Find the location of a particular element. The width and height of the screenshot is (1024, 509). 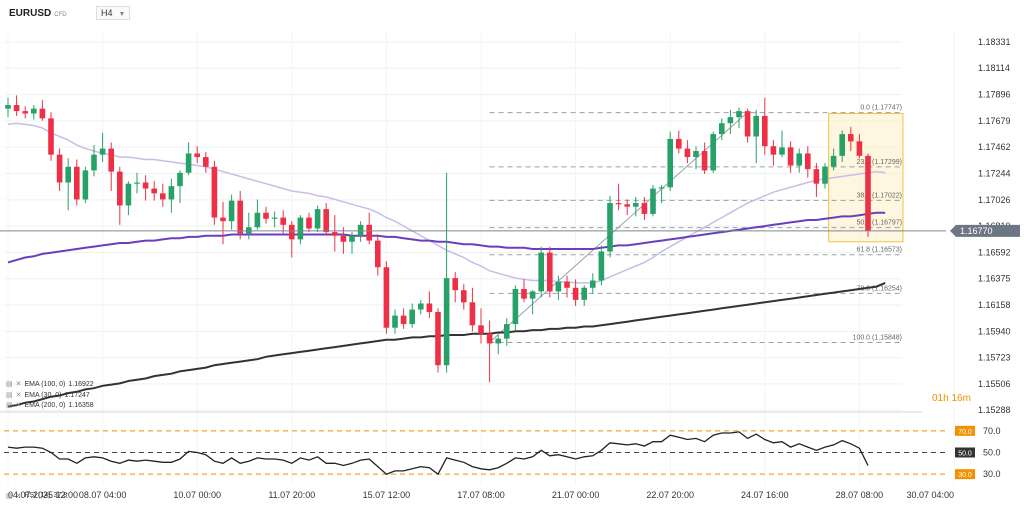

y-tick-label: 1.15940 is located at coordinates (994, 331).